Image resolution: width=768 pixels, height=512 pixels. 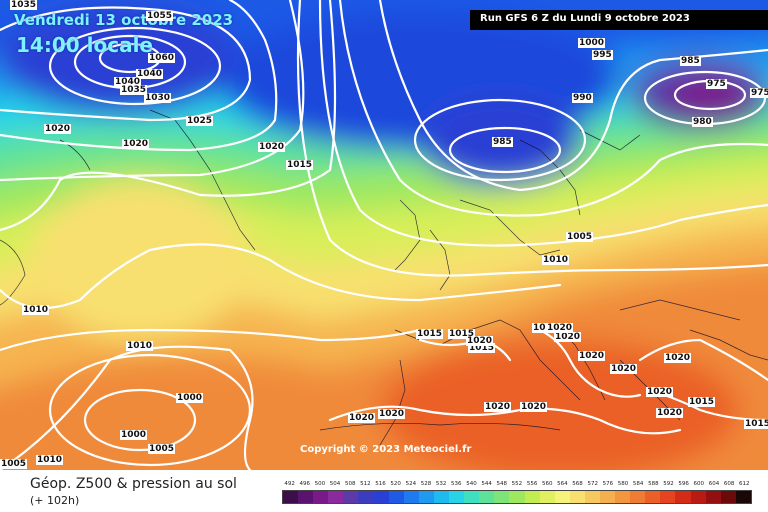 What do you see at coordinates (619, 20) in the screenshot?
I see `run-info: Run GFS 6 Z du Lundi 9 octobre 2023` at bounding box center [619, 20].